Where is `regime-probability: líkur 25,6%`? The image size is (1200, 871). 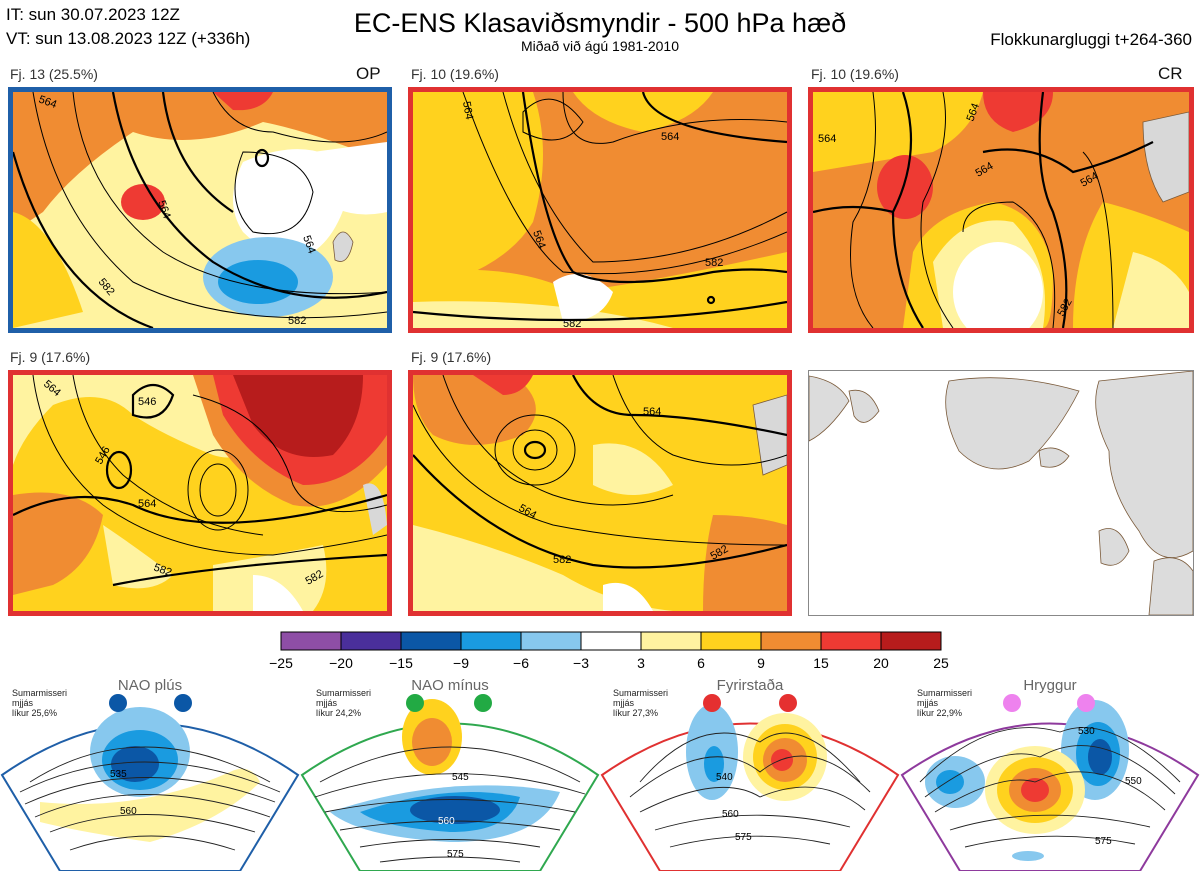 regime-probability: líkur 25,6% is located at coordinates (34, 713).